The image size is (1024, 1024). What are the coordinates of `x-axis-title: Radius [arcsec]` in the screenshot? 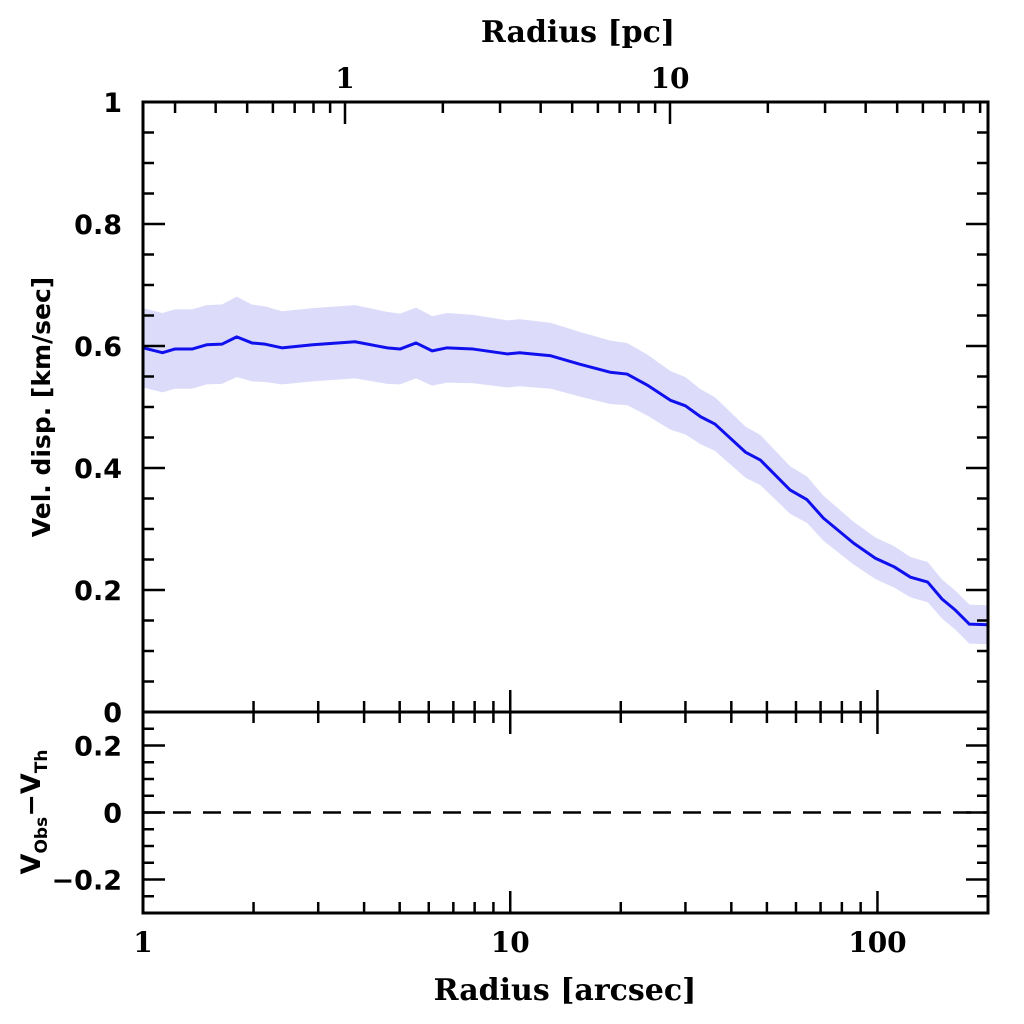 It's located at (565, 990).